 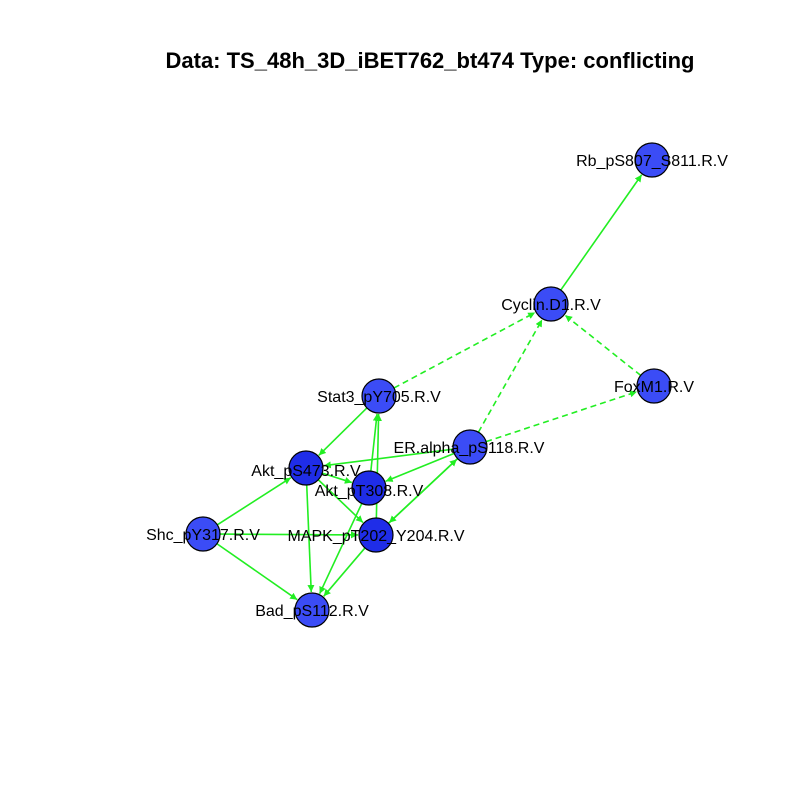 I want to click on edge-stat3-to-akts473, so click(x=343, y=431).